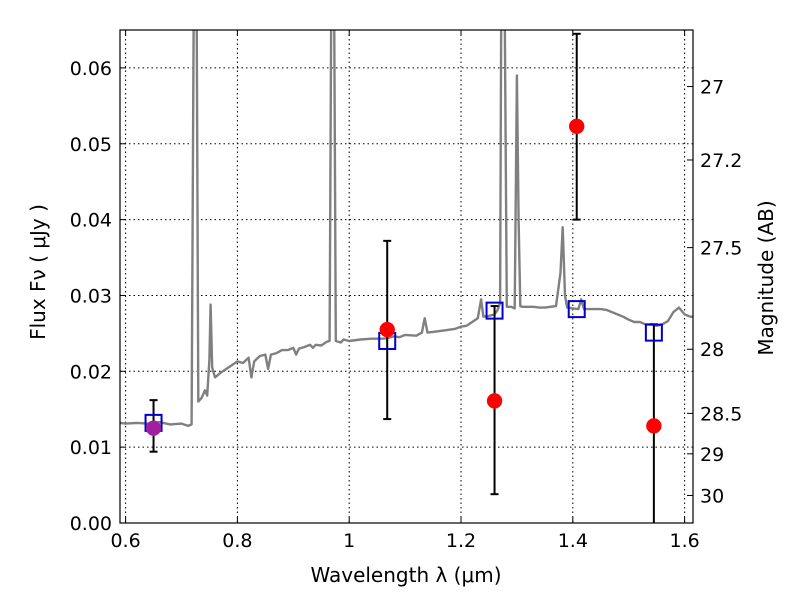 This screenshot has width=800, height=600. What do you see at coordinates (237, 541) in the screenshot?
I see `x-tick-label: 0.8` at bounding box center [237, 541].